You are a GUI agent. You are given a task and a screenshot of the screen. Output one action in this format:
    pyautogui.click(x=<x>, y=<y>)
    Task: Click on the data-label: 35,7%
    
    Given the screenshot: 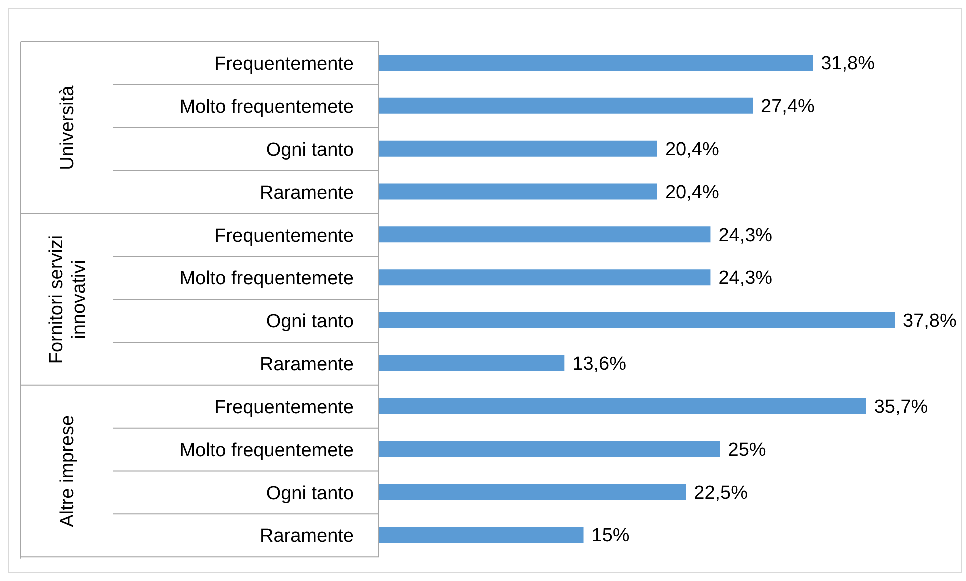 What is the action you would take?
    pyautogui.click(x=901, y=407)
    